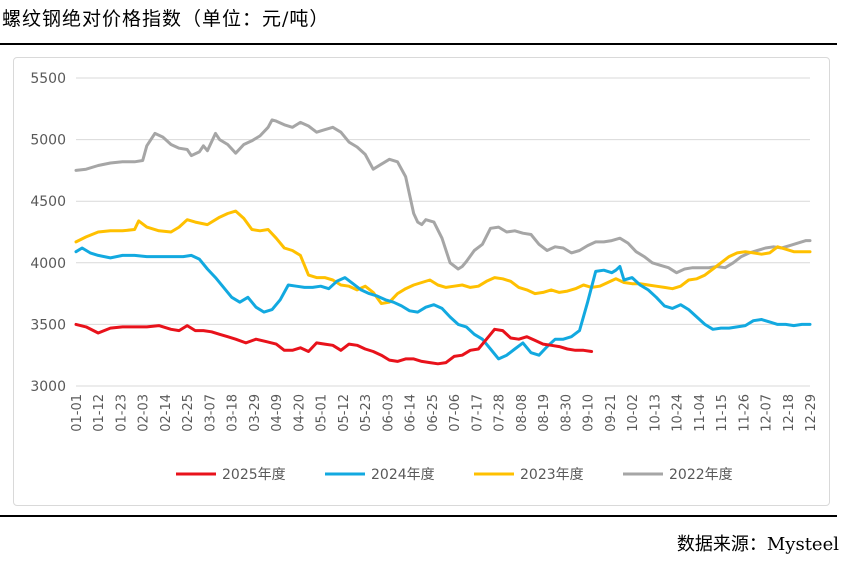 The image size is (845, 561). Describe the element at coordinates (522, 413) in the screenshot. I see `x-tick-label: 08-08` at that location.